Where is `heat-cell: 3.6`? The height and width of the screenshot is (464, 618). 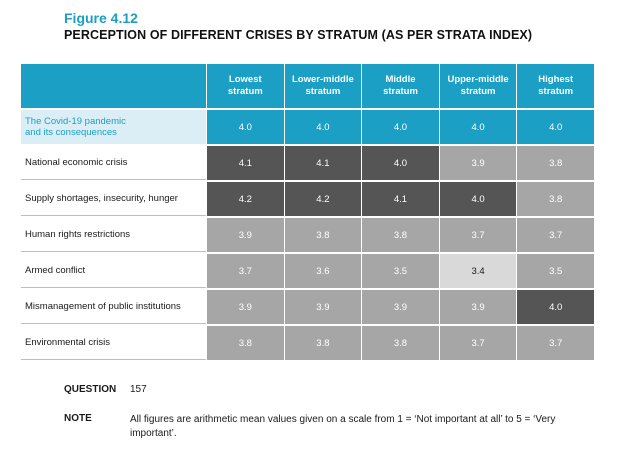
heat-cell: 3.6 is located at coordinates (323, 271).